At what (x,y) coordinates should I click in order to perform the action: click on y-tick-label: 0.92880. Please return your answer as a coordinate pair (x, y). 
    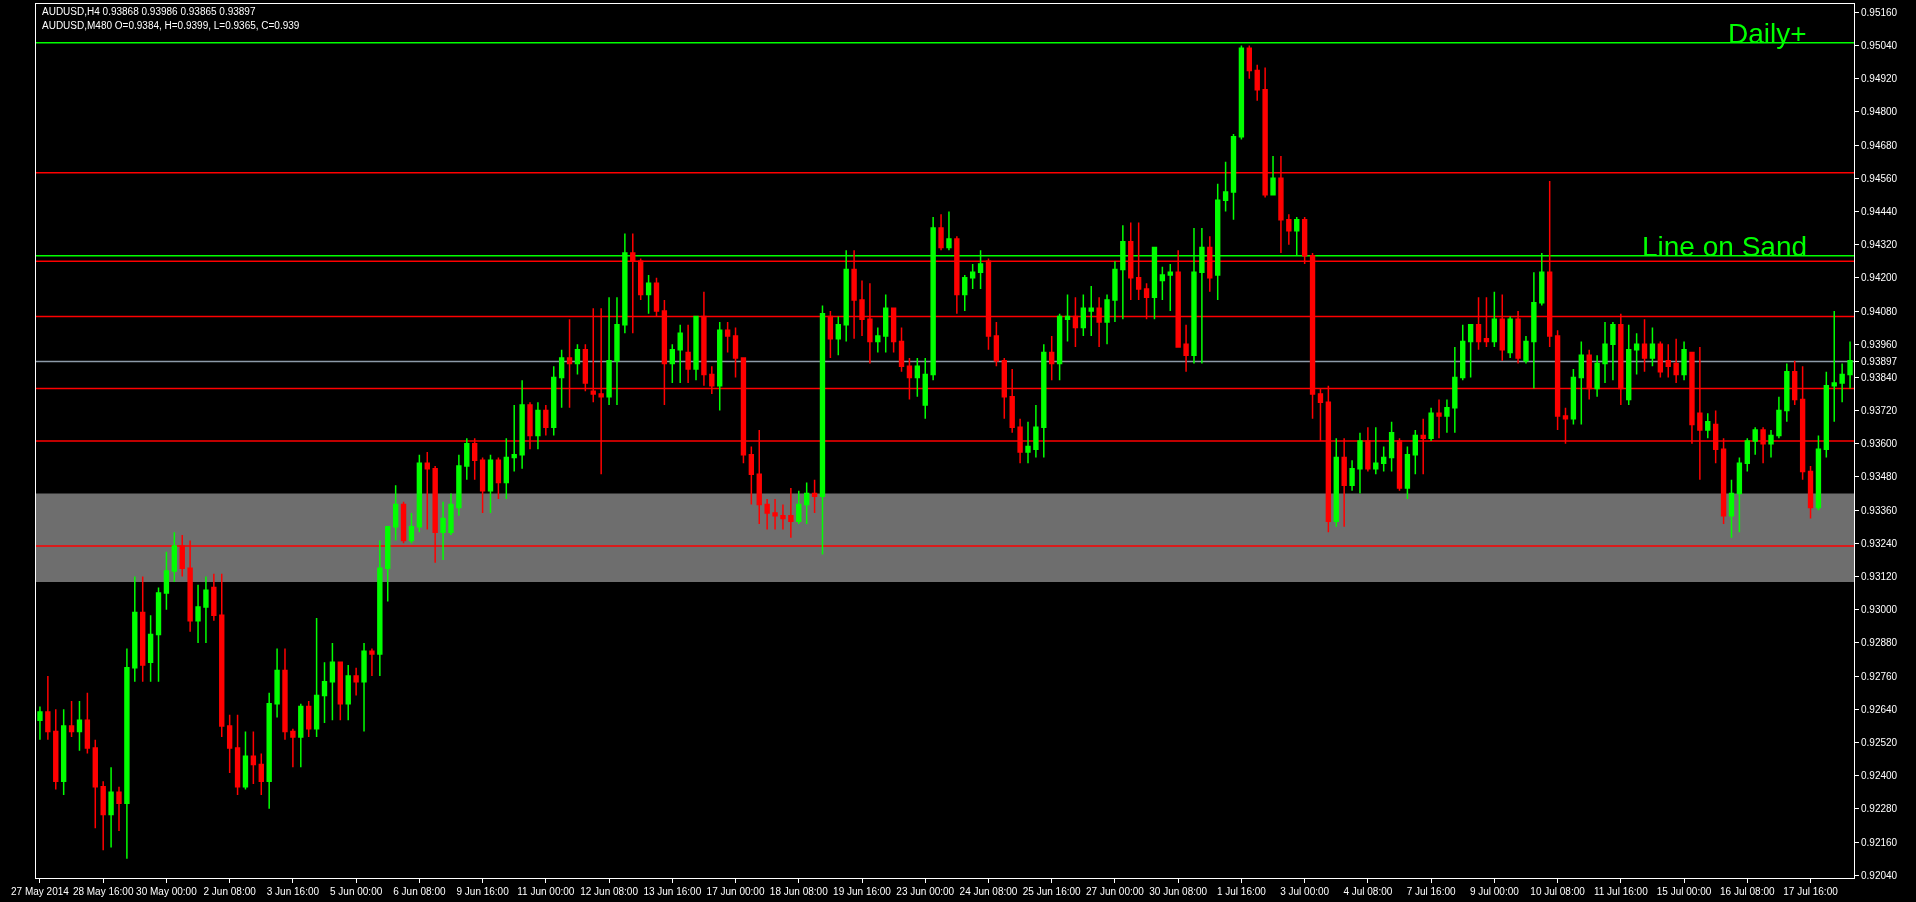
    Looking at the image, I should click on (1879, 643).